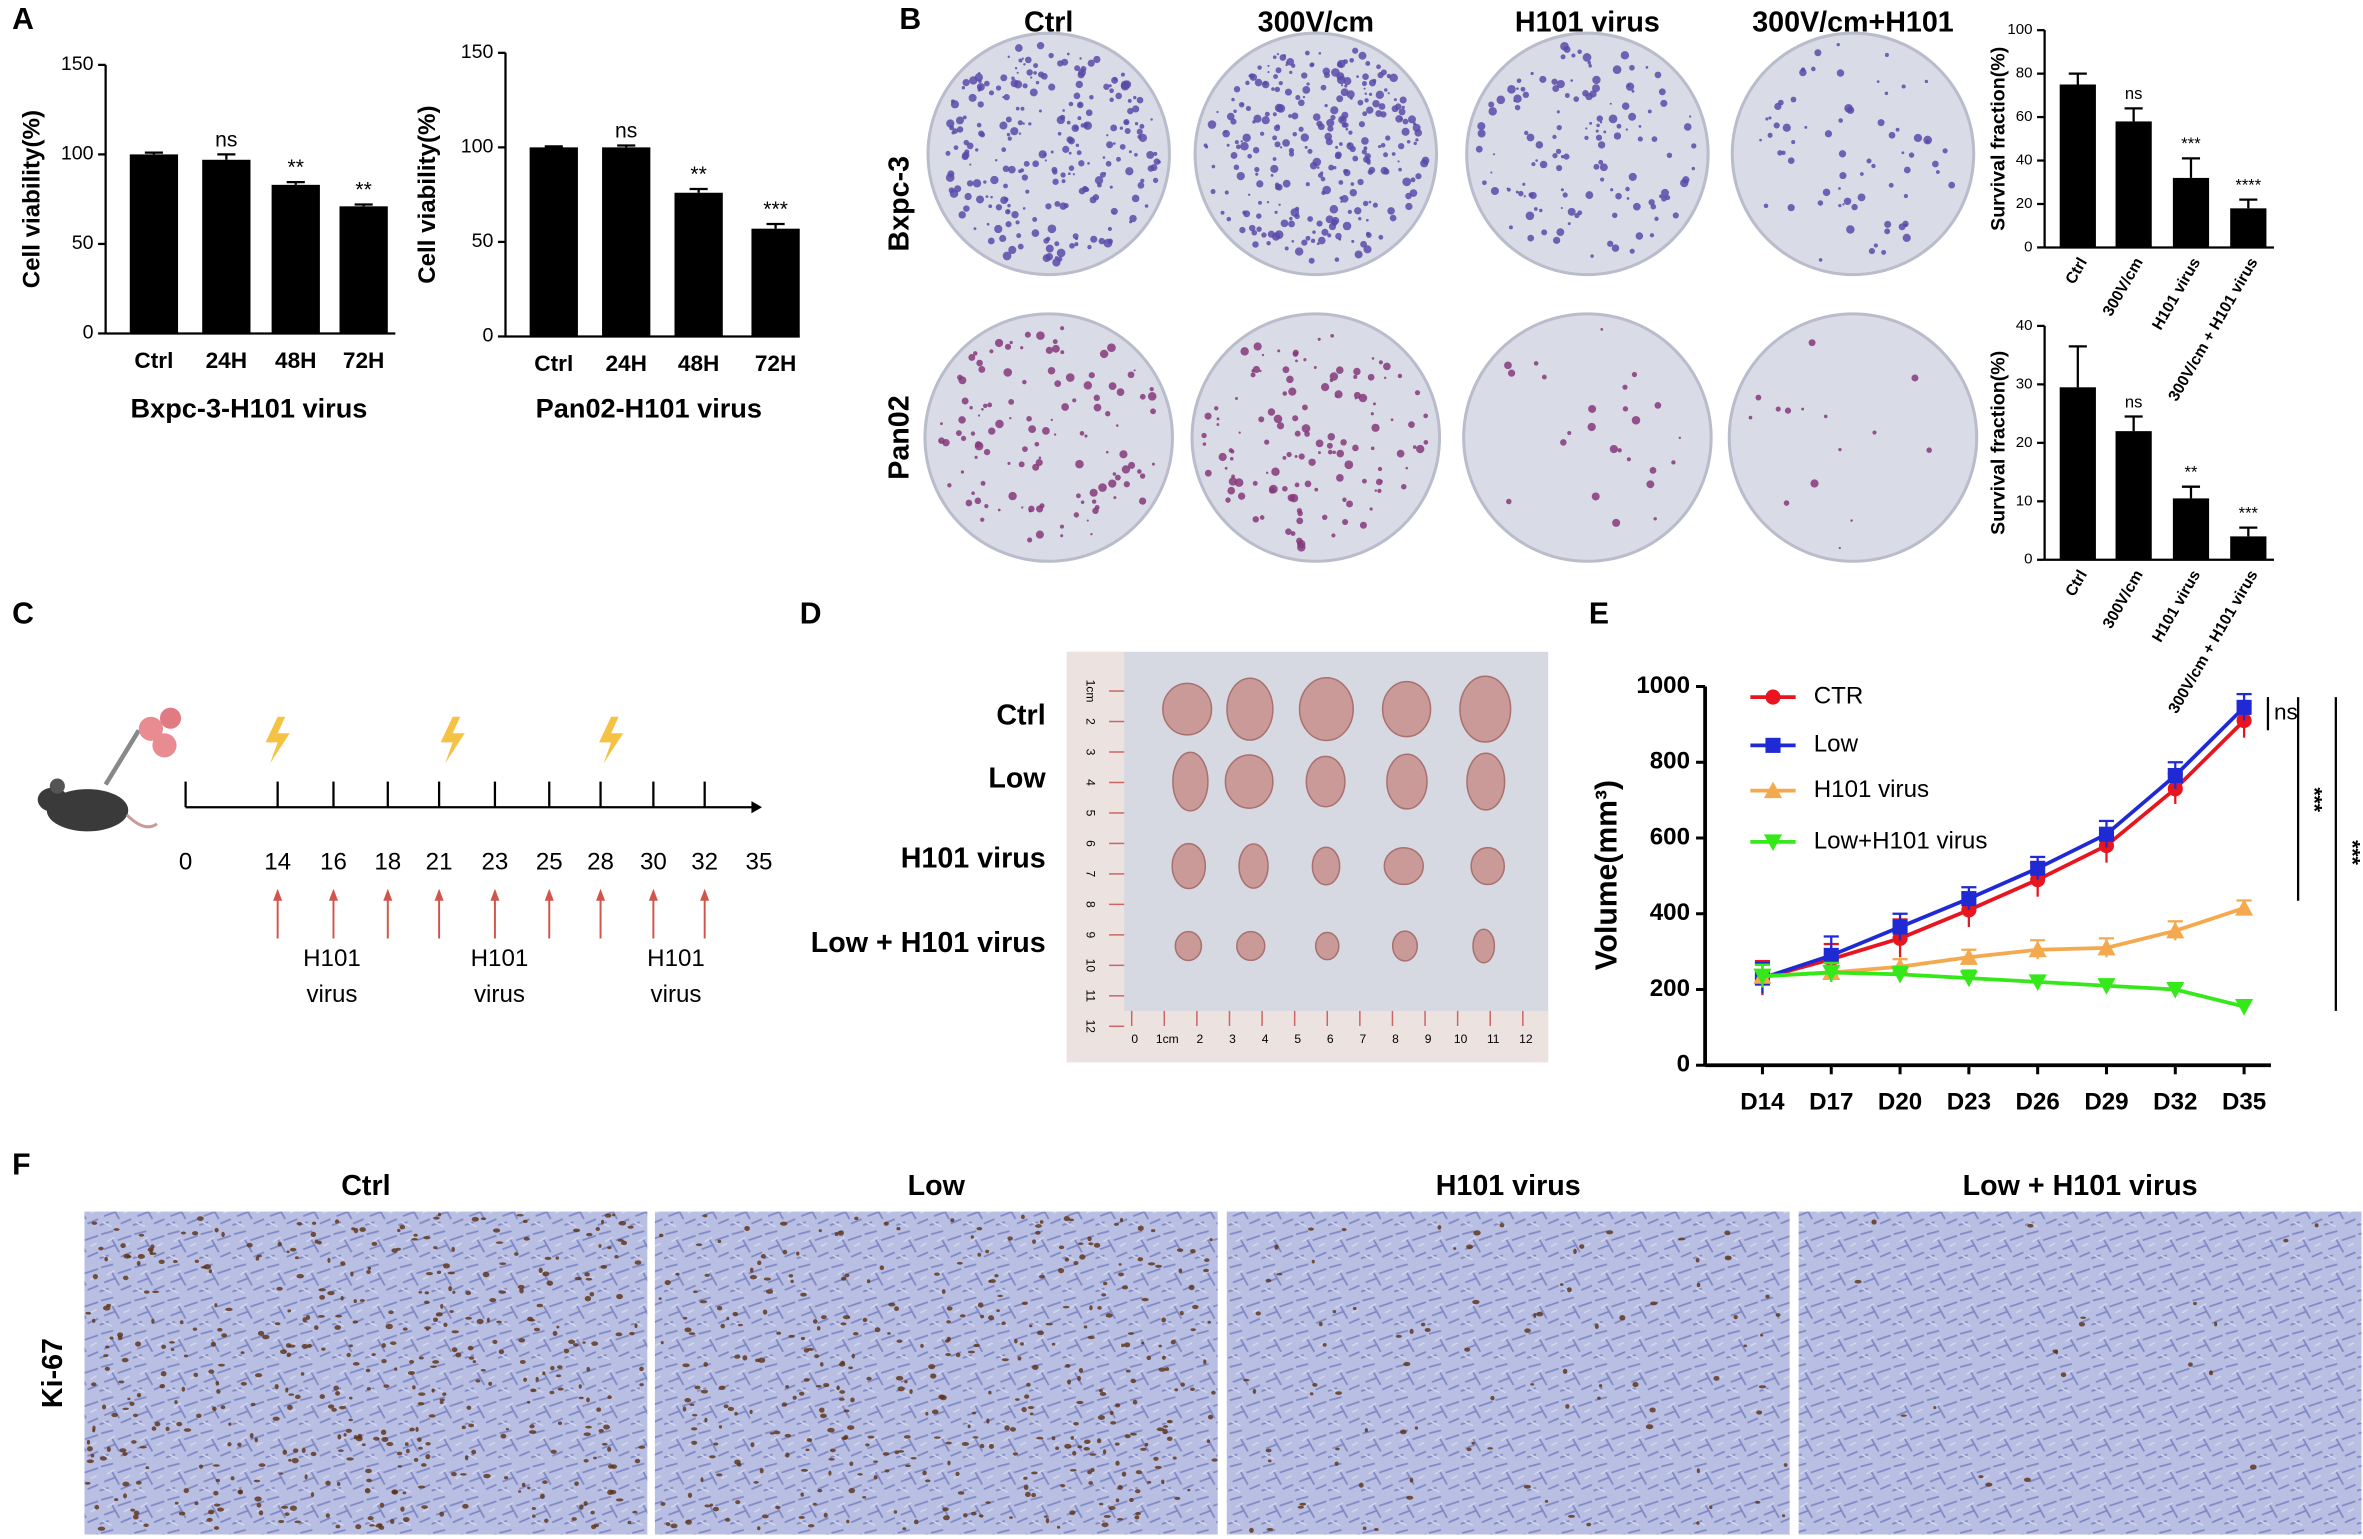 The width and height of the screenshot is (2363, 1539). I want to click on bar, so click(363, 270).